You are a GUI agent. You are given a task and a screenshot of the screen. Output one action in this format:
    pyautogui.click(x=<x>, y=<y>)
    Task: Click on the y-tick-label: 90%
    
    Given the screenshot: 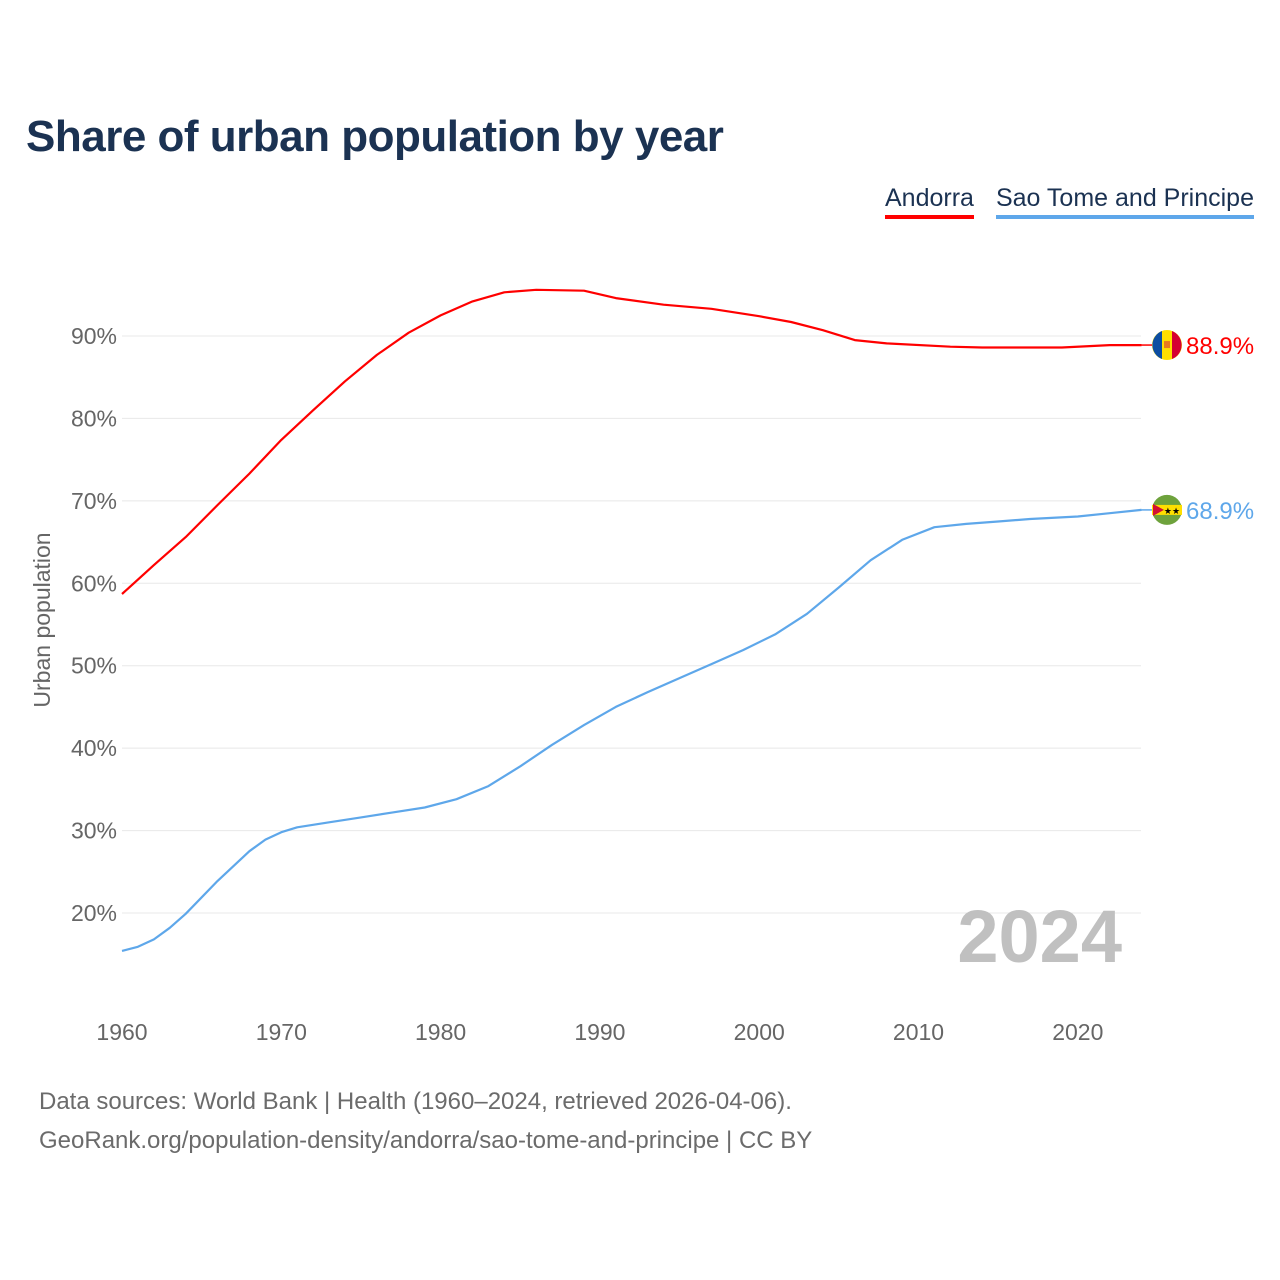 What is the action you would take?
    pyautogui.click(x=94, y=336)
    